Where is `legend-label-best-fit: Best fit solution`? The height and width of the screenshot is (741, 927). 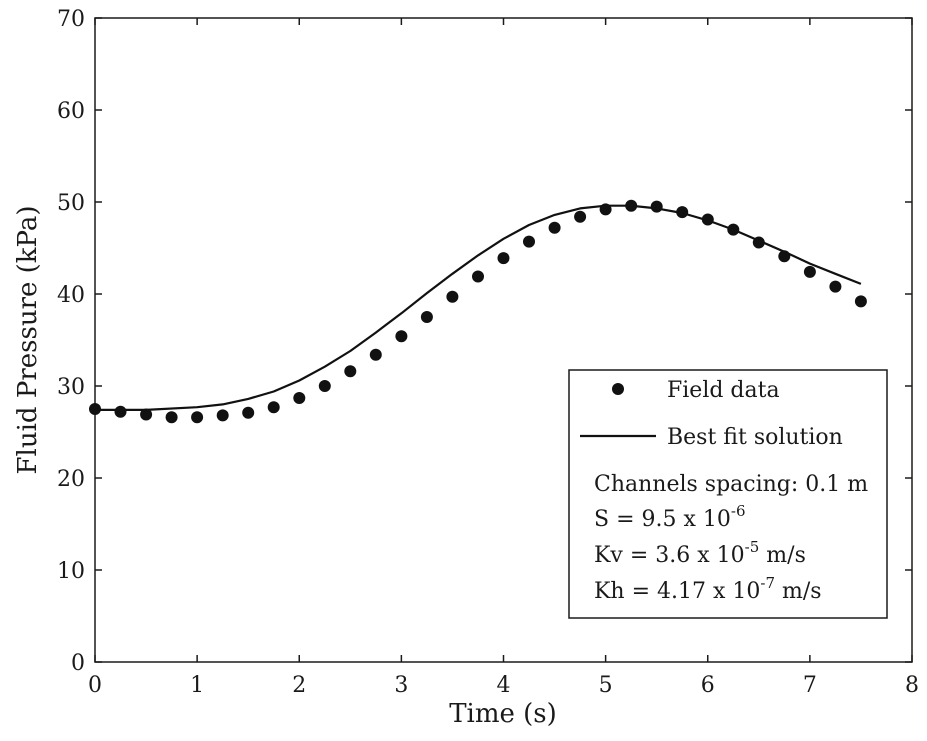
legend-label-best-fit: Best fit solution is located at coordinates (755, 437).